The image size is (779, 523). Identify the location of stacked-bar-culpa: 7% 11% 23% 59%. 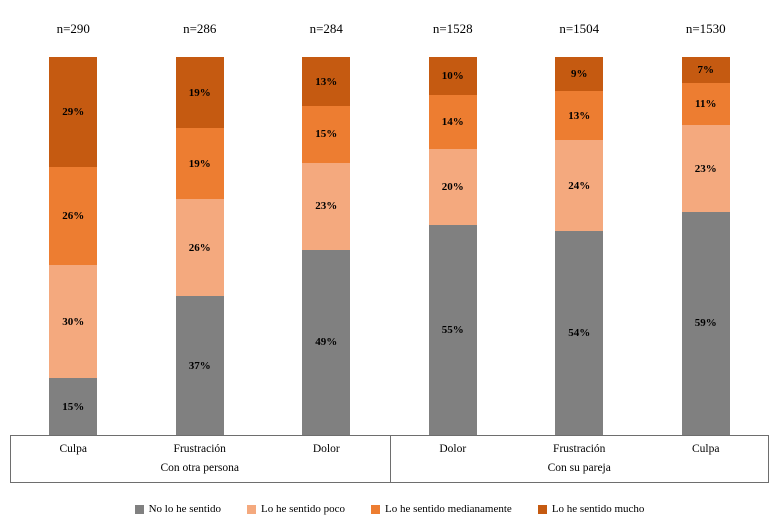
(705, 246).